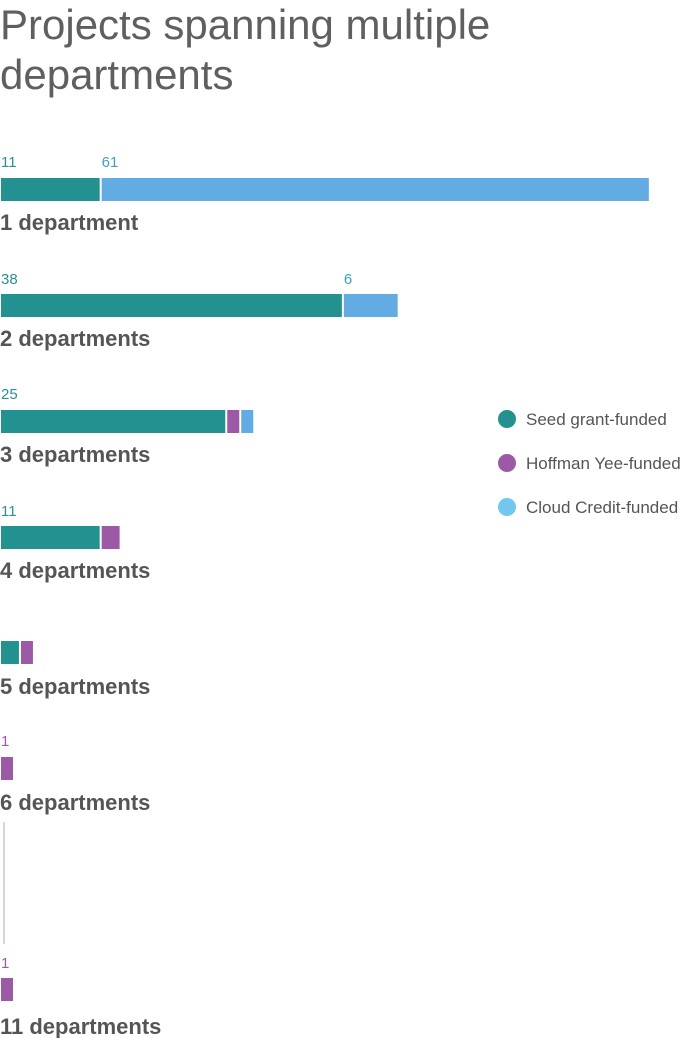 The width and height of the screenshot is (700, 1038). Describe the element at coordinates (75, 686) in the screenshot. I see `category-label-5: 5 departments` at that location.